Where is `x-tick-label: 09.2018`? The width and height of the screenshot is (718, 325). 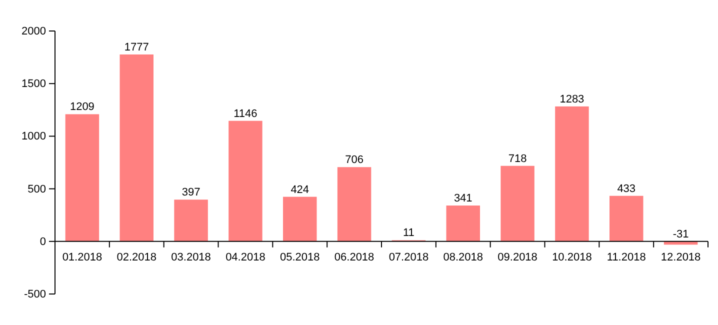
x-tick-label: 09.2018 is located at coordinates (518, 257).